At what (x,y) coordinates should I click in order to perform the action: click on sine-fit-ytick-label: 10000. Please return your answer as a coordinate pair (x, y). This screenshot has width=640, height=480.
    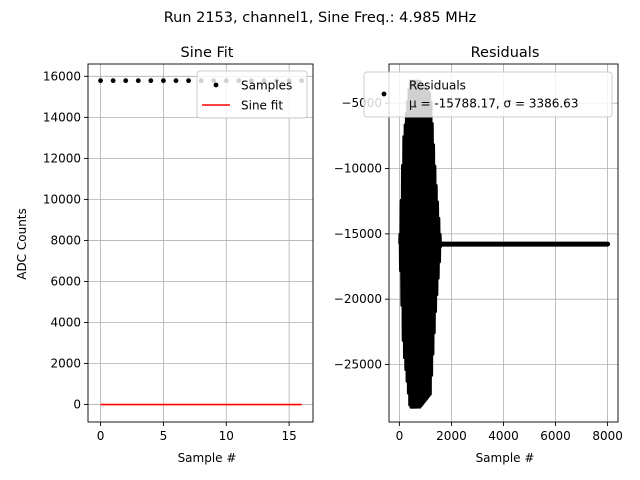
    Looking at the image, I should click on (62, 199).